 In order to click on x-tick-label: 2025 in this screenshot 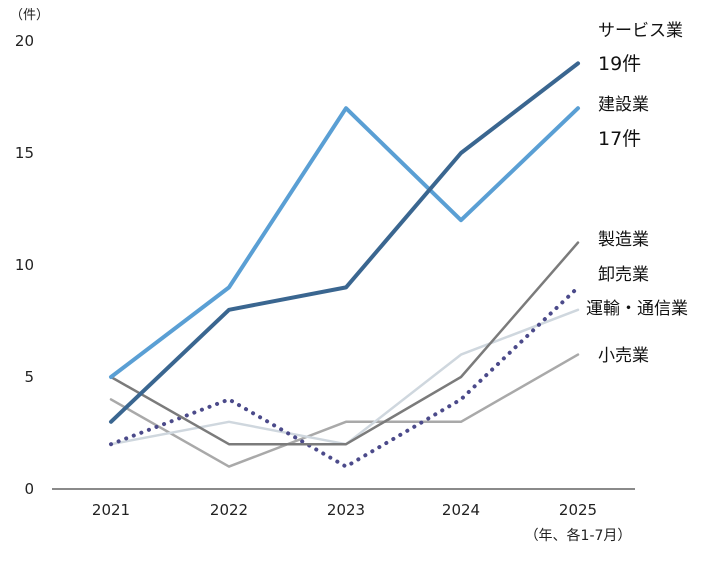, I will do `click(578, 510)`.